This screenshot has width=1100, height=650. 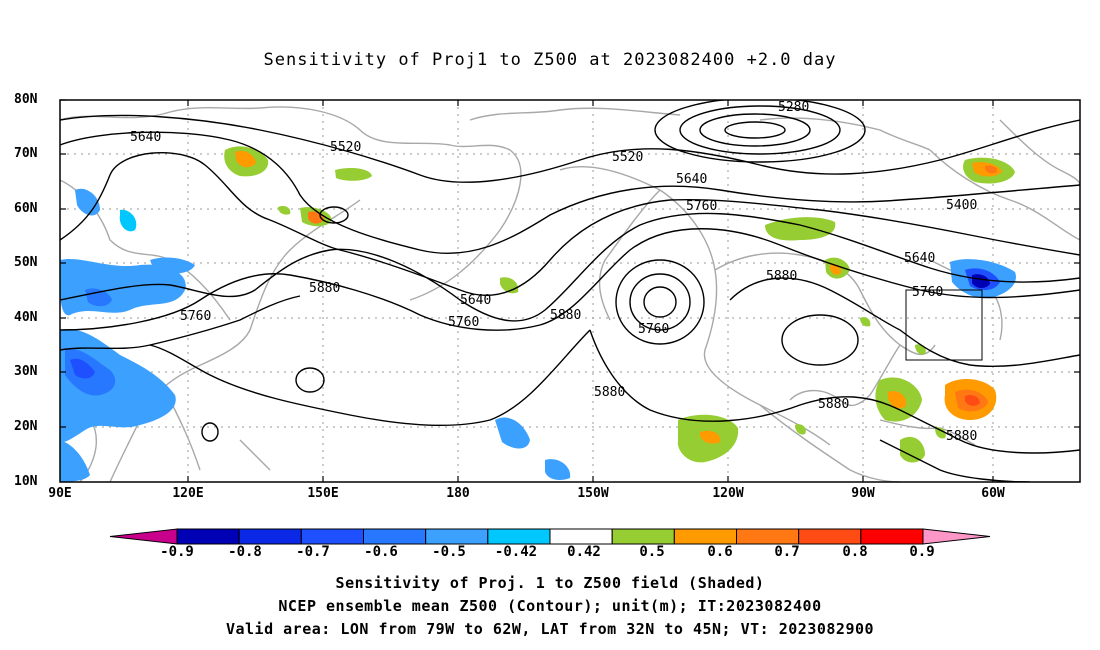 I want to click on lon-label: 150E, so click(x=323, y=493).